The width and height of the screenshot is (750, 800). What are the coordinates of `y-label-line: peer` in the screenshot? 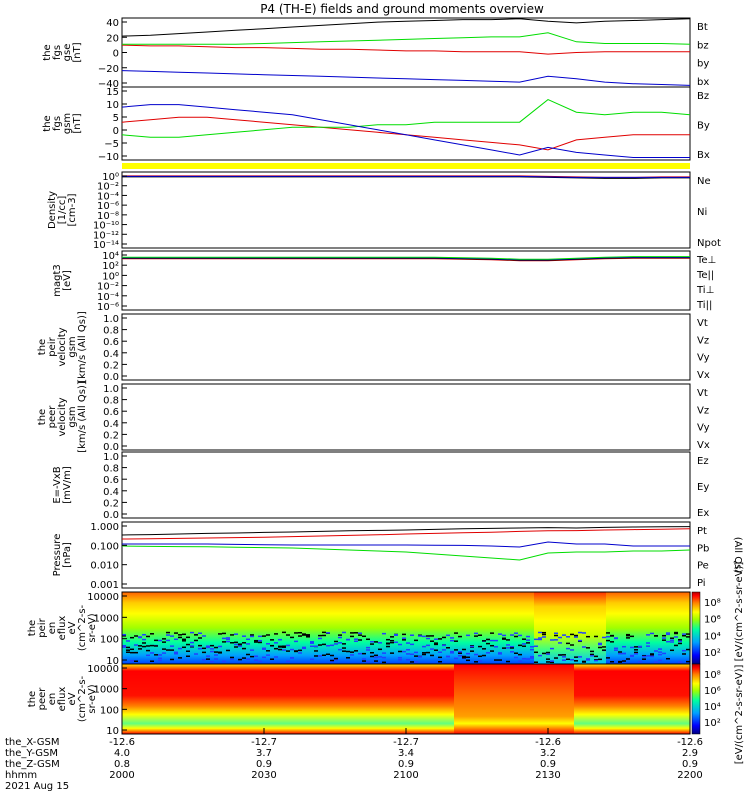 It's located at (42, 699).